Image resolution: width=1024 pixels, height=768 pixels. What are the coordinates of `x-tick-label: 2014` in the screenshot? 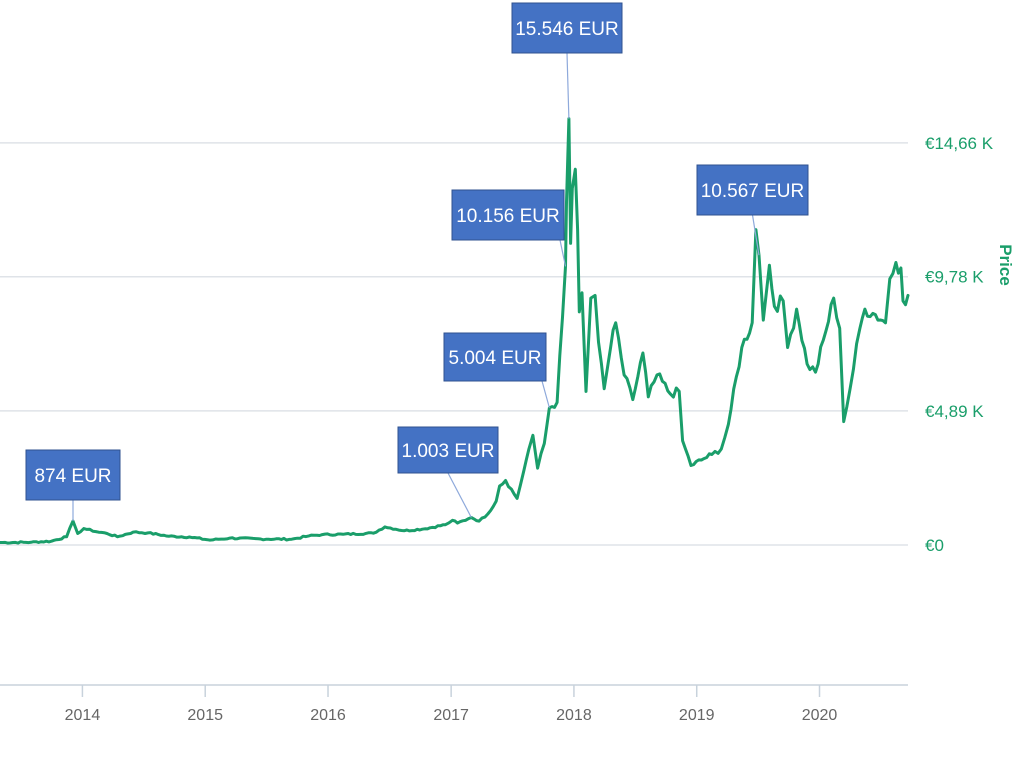 It's located at (83, 715).